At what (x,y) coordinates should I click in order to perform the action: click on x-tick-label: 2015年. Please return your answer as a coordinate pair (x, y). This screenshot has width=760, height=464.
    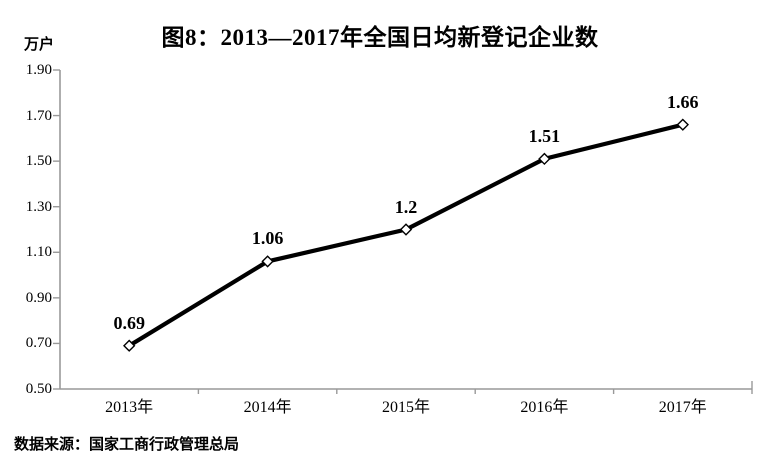
    Looking at the image, I should click on (405, 407).